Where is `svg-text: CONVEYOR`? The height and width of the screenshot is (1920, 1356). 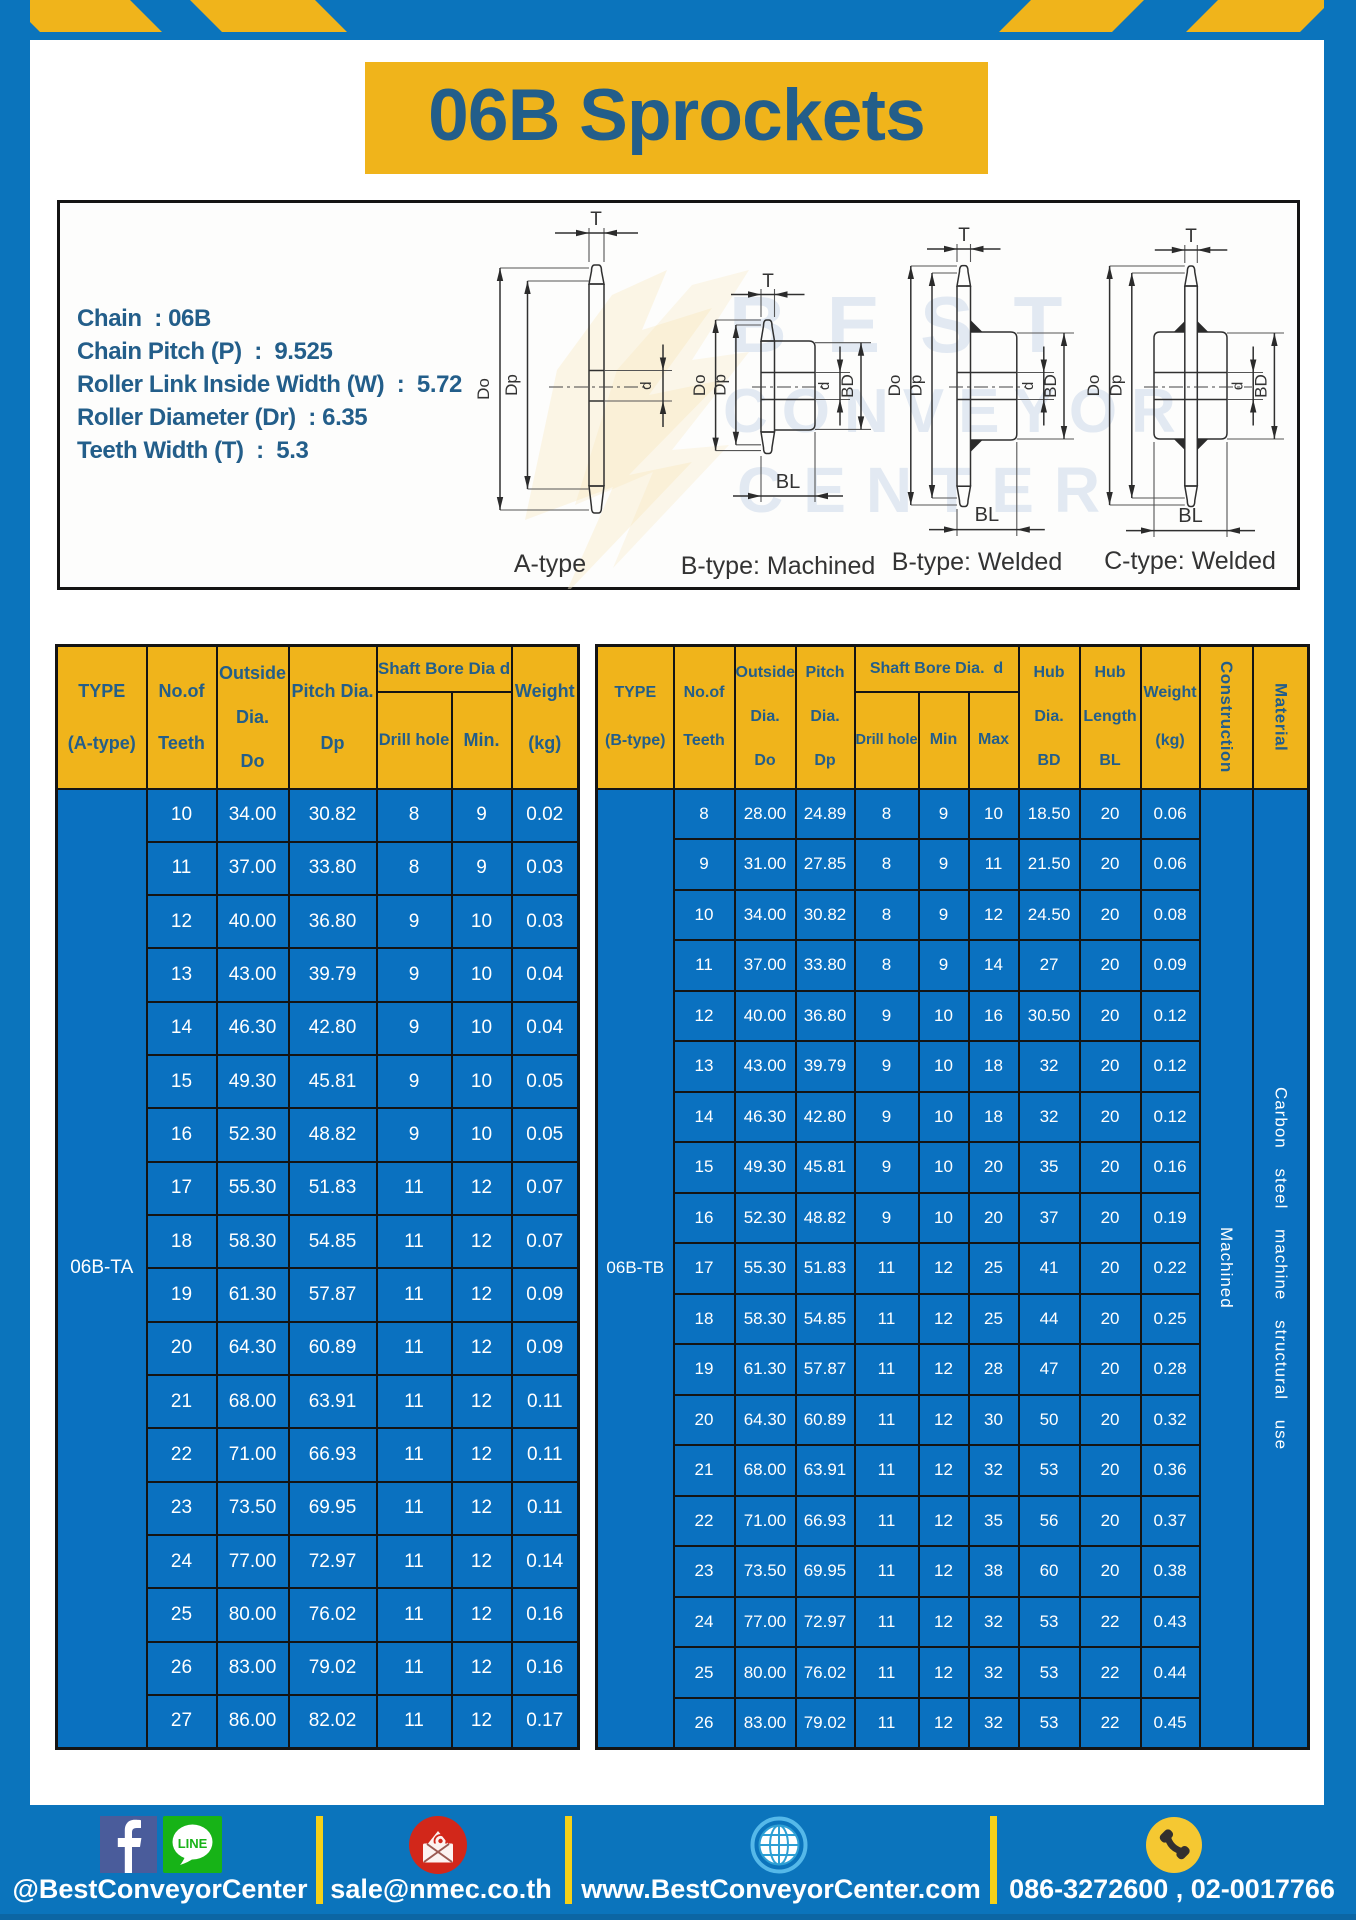 svg-text: CONVEYOR is located at coordinates (956, 411).